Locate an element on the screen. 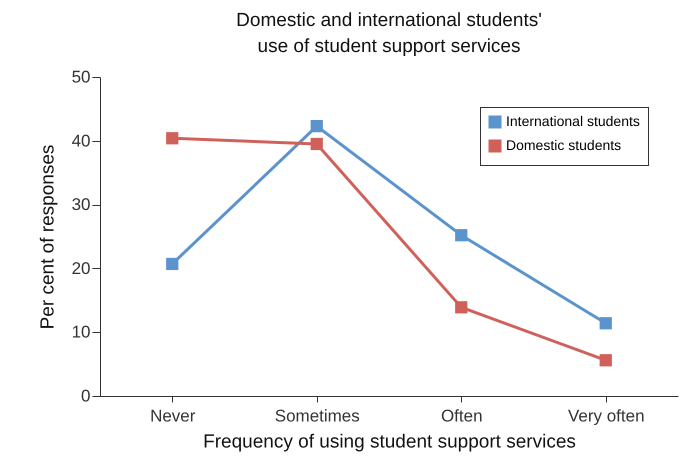 This screenshot has width=685, height=462. chart-title: Domestic and international students' use of student support services is located at coordinates (389, 33).